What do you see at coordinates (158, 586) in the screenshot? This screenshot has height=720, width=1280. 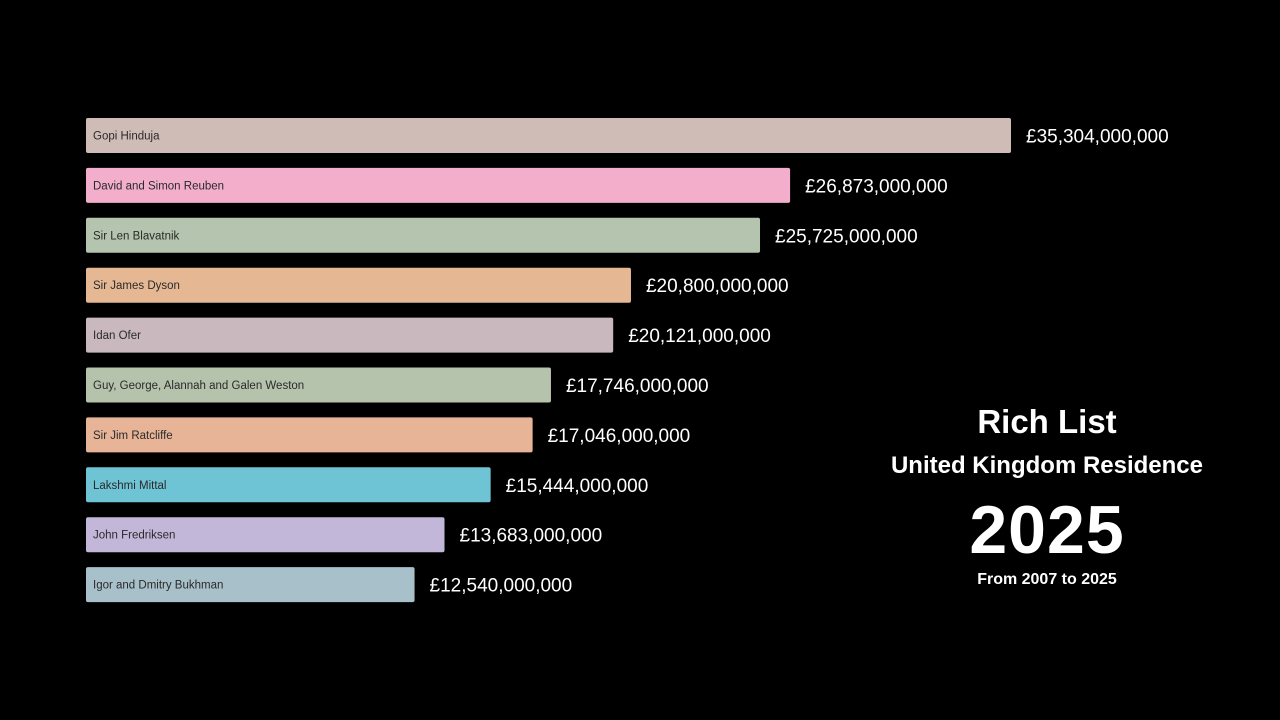 I see `bar-category-label: Igor and Dmitry Bukhman` at bounding box center [158, 586].